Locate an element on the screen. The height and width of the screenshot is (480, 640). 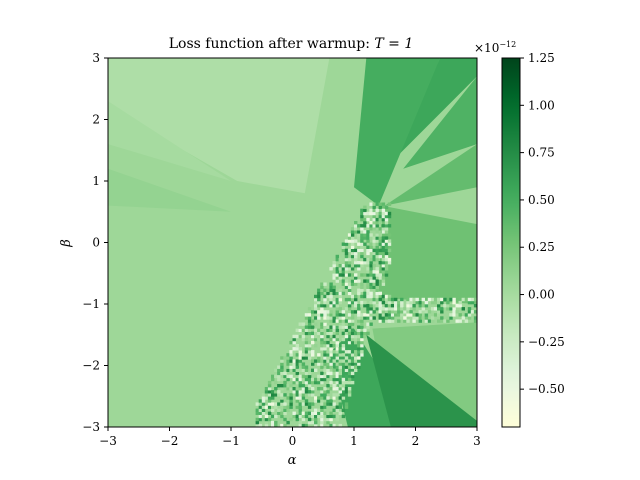
y-tick-label: 3 is located at coordinates (96, 58).